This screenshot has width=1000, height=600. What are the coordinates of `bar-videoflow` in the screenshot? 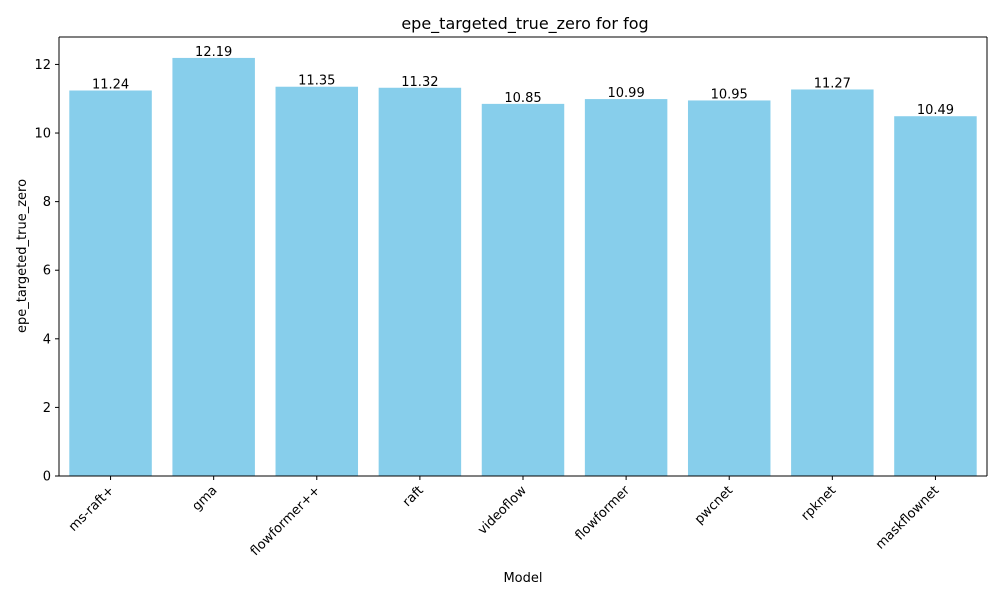 It's located at (523, 289).